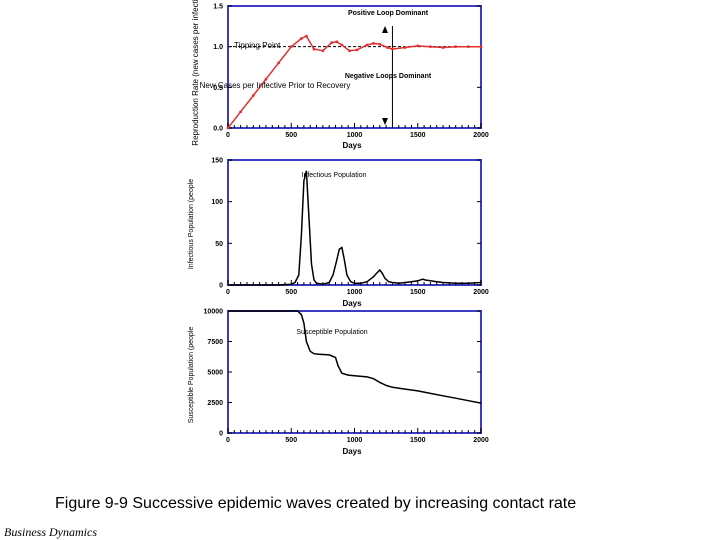 This screenshot has width=720, height=540. What do you see at coordinates (352, 451) in the screenshot?
I see `susceptible-x-axis-label: Days` at bounding box center [352, 451].